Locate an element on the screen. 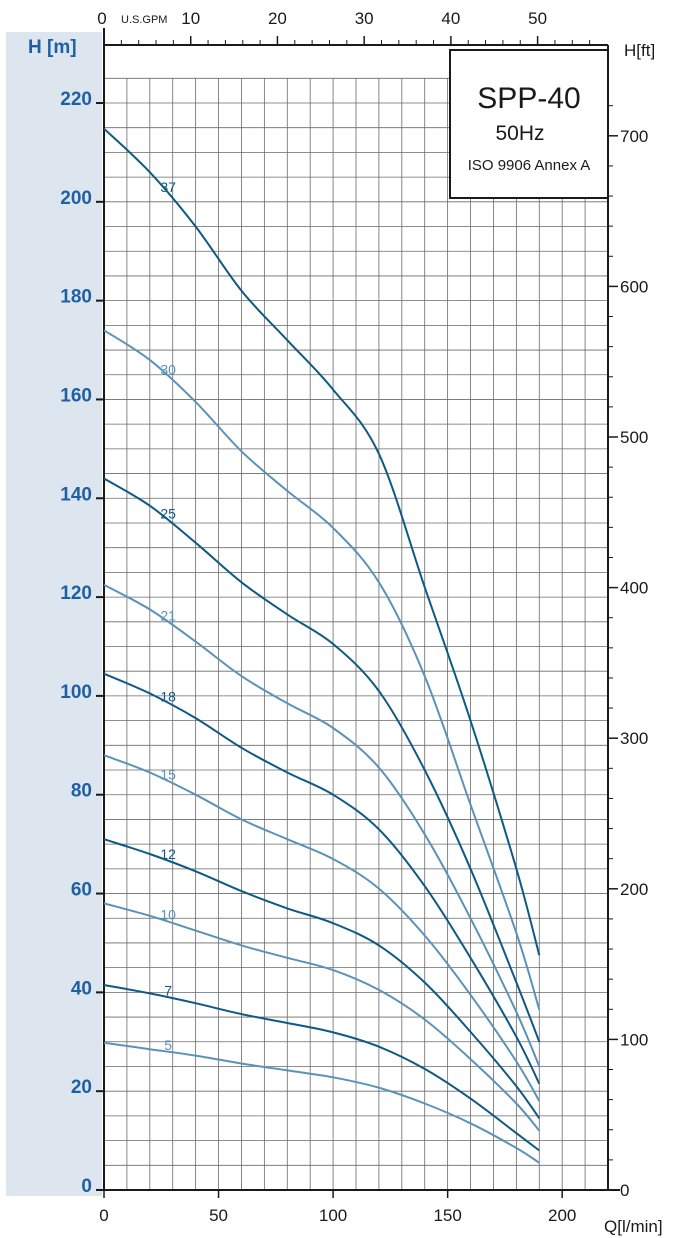 The image size is (676, 1238). left-tick-label: 220 is located at coordinates (76, 99).